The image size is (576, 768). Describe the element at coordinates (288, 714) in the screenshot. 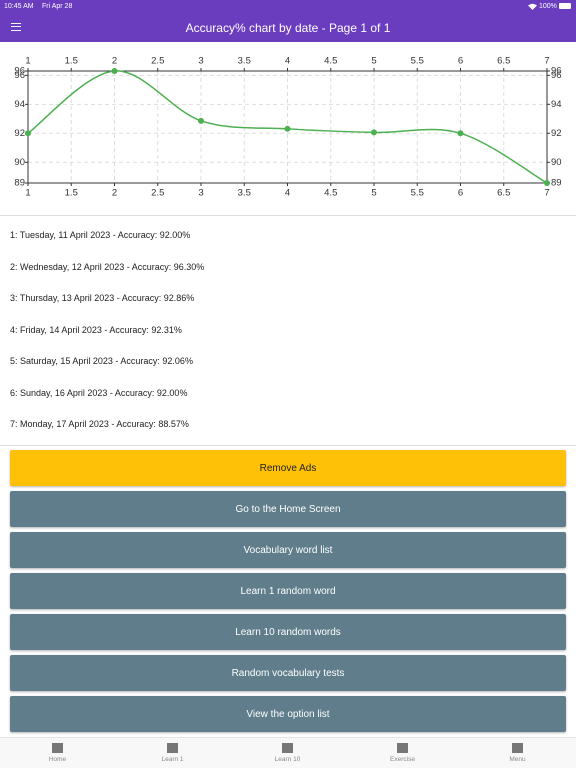

I see `nav-button: View the option list` at that location.